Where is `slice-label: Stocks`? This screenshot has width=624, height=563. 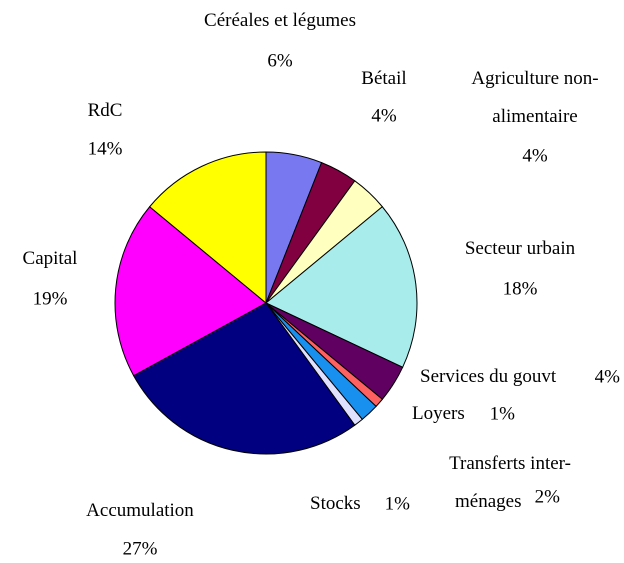
slice-label: Stocks is located at coordinates (335, 503).